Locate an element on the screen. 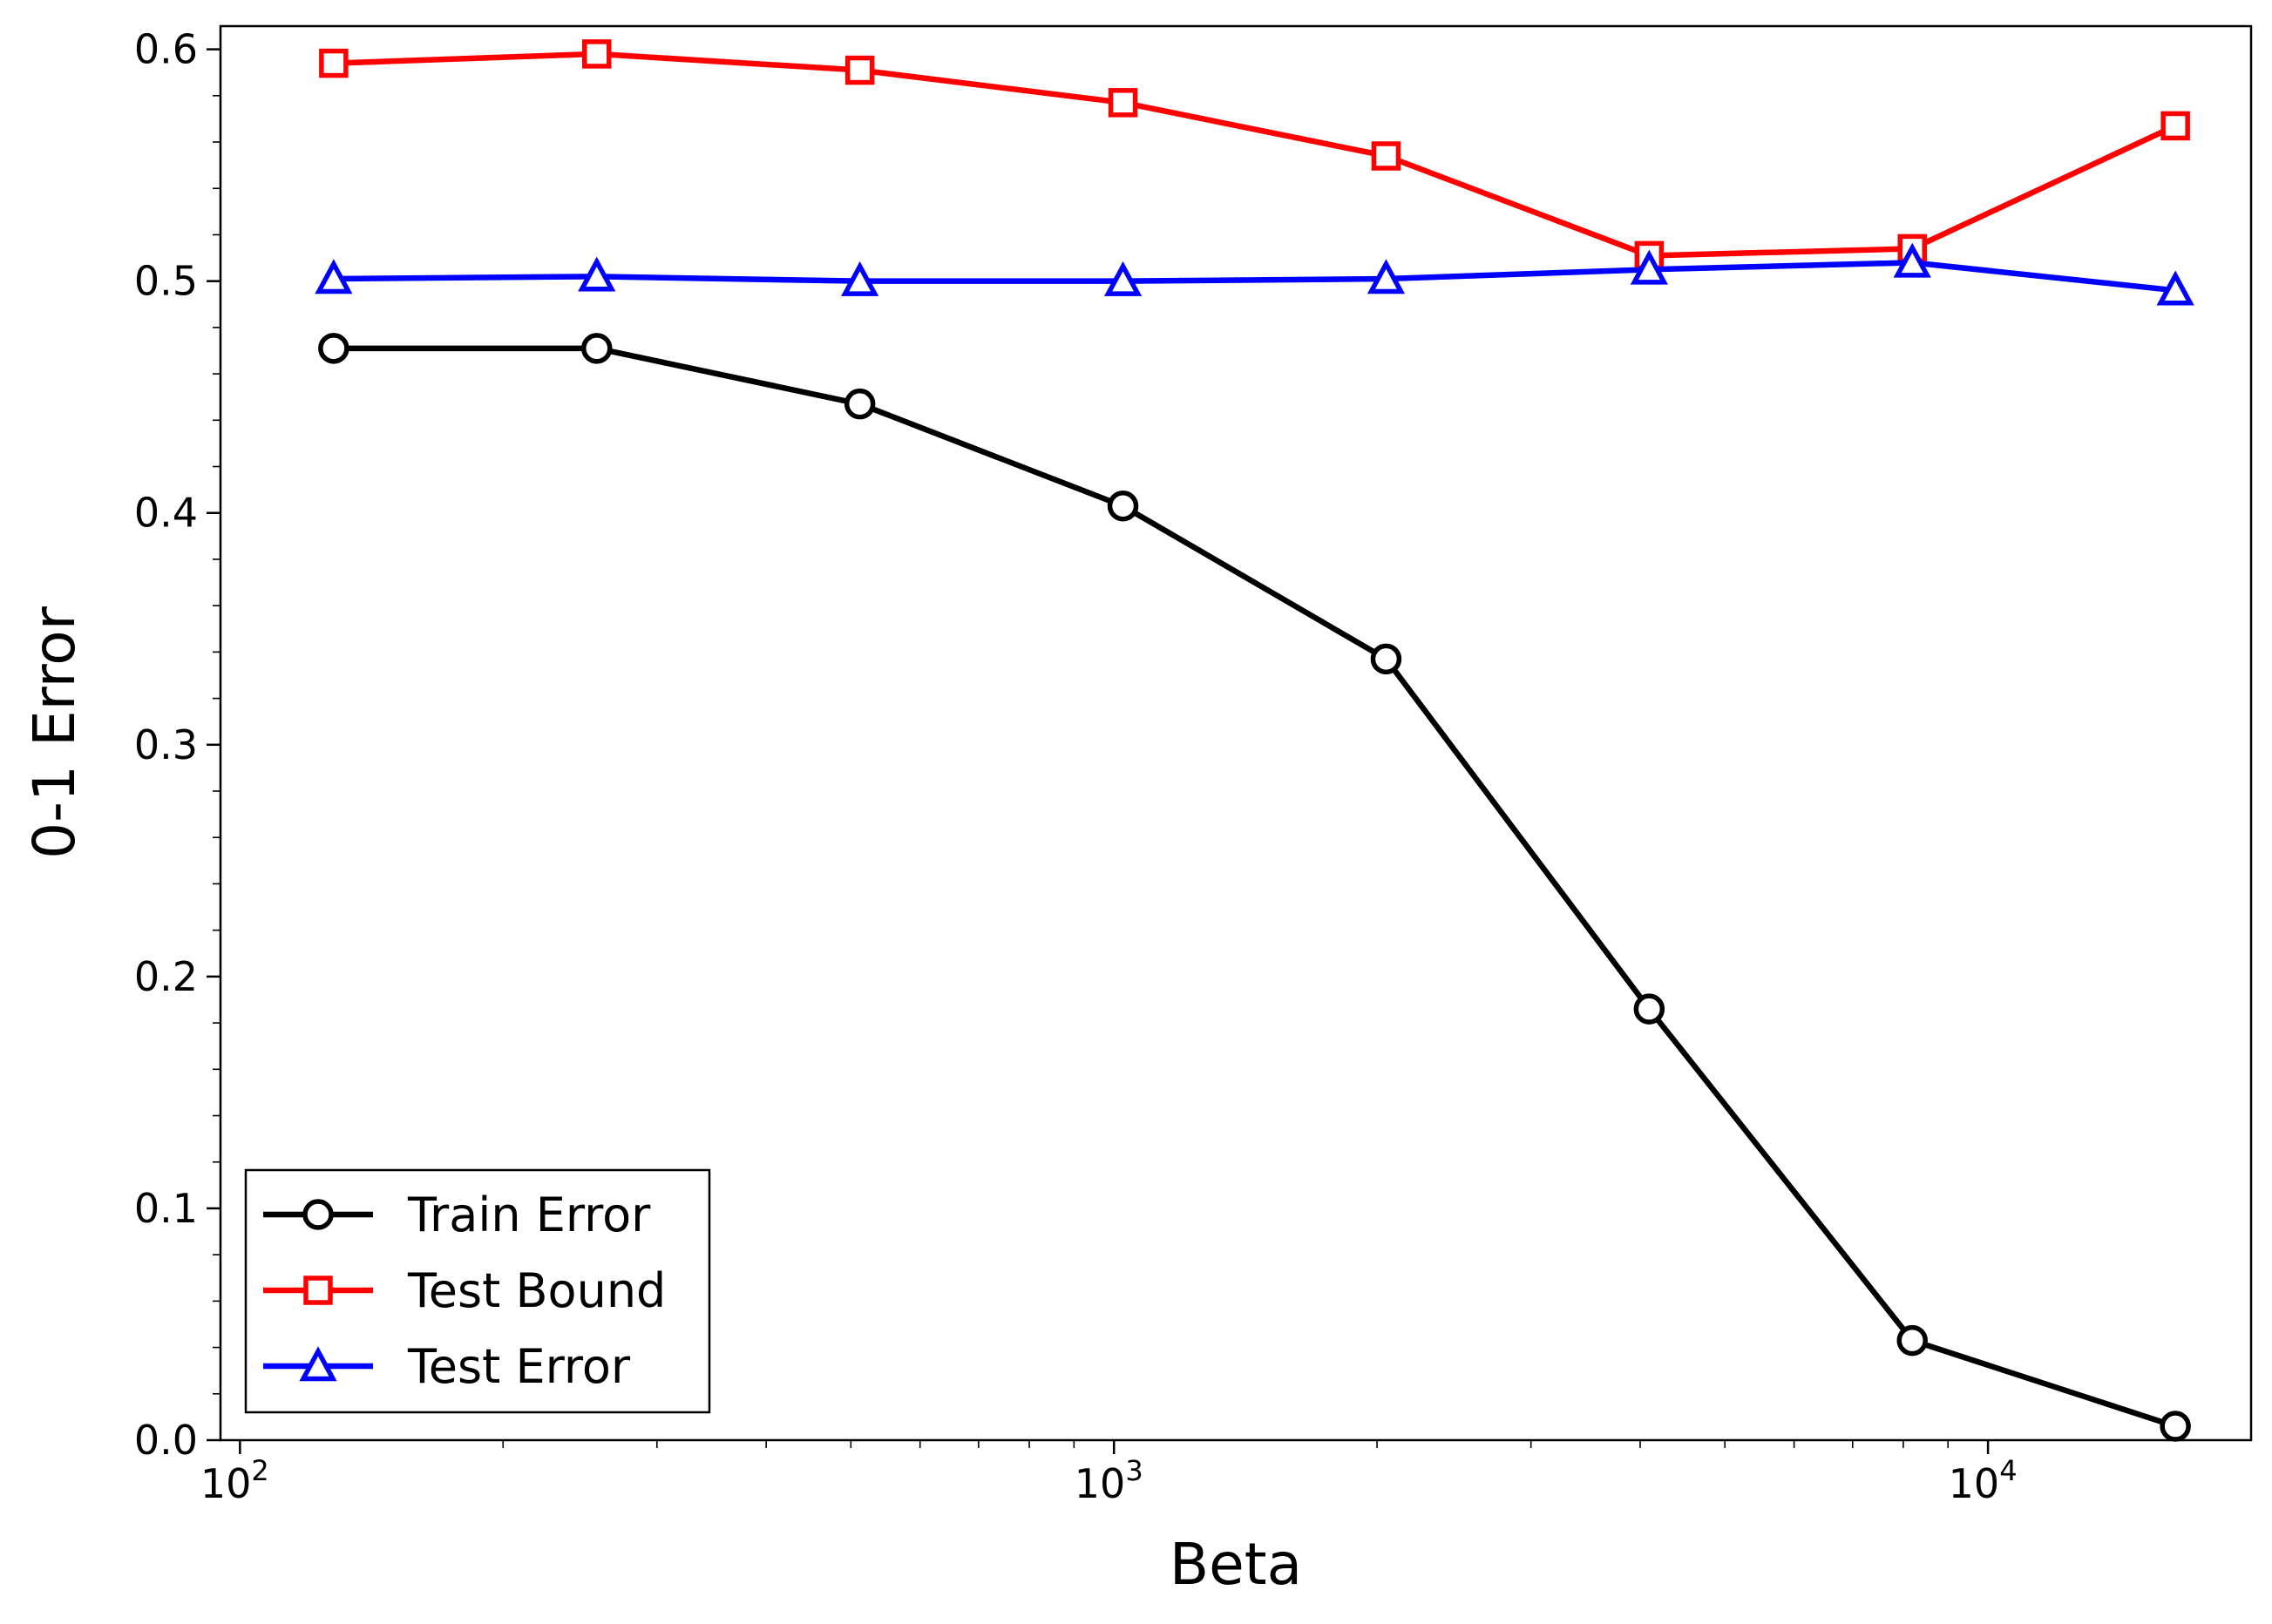 Image resolution: width=2272 pixels, height=1624 pixels. legend: Train Error Test Bound Test Error is located at coordinates (478, 1291).